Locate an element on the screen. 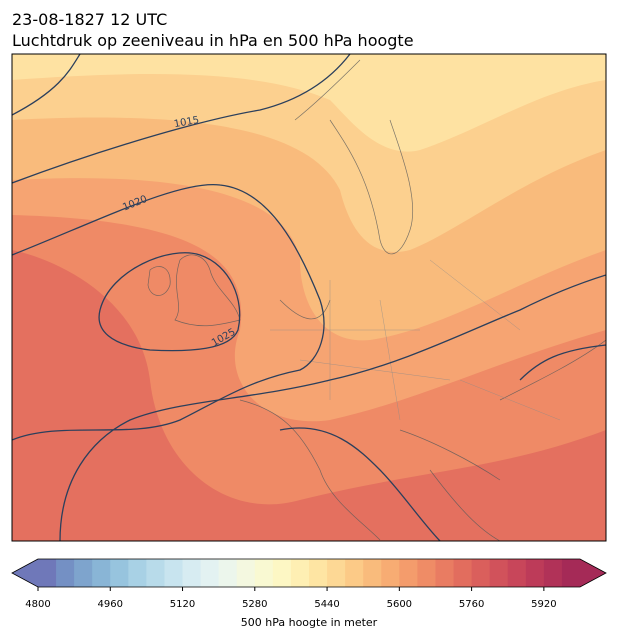 The height and width of the screenshot is (639, 618). colorbar-tick-label: 5120 is located at coordinates (182, 604).